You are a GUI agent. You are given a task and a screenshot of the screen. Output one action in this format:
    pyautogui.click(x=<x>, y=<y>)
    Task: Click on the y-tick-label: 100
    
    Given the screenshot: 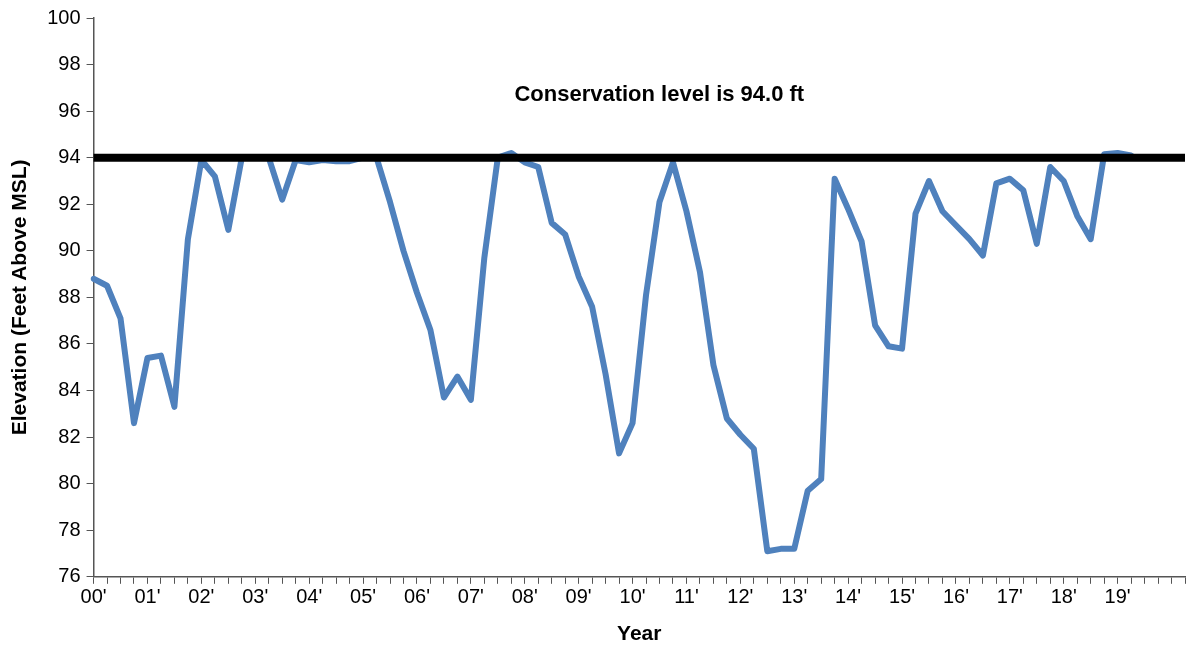 What is the action you would take?
    pyautogui.click(x=64, y=16)
    